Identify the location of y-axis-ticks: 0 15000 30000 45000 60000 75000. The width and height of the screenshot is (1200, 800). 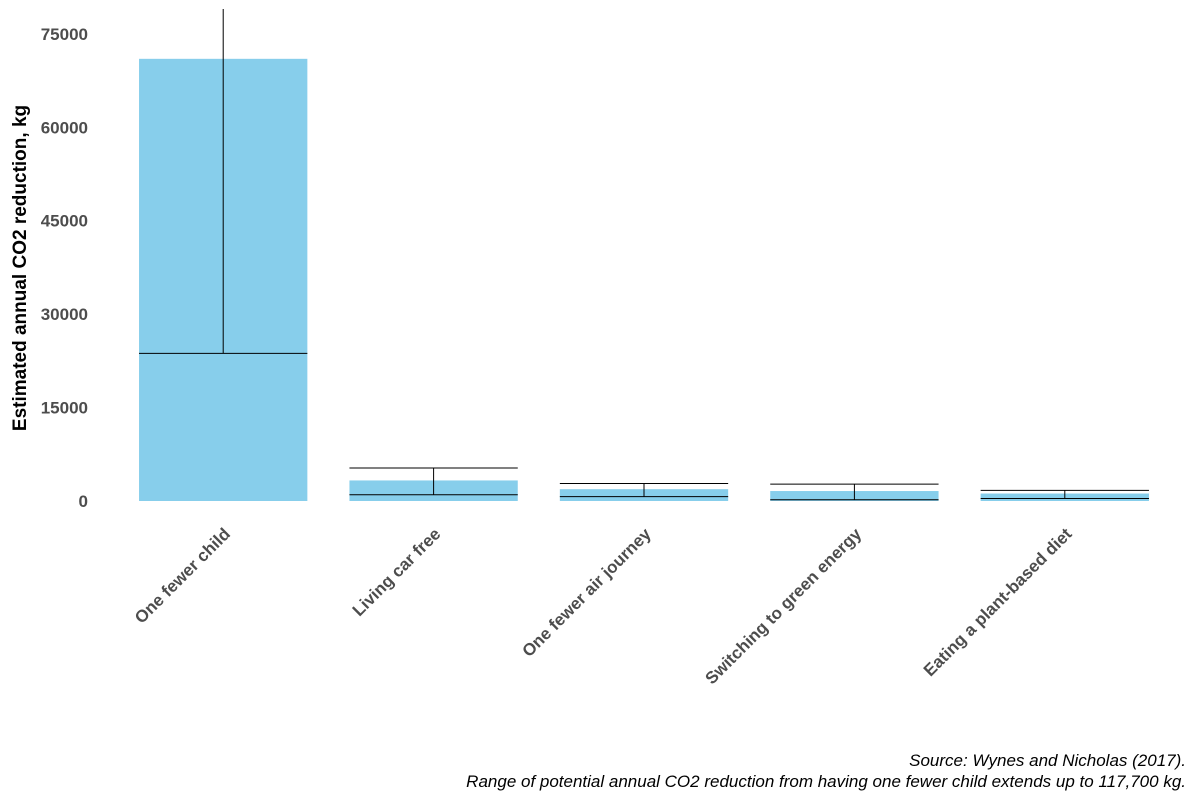
(64, 268).